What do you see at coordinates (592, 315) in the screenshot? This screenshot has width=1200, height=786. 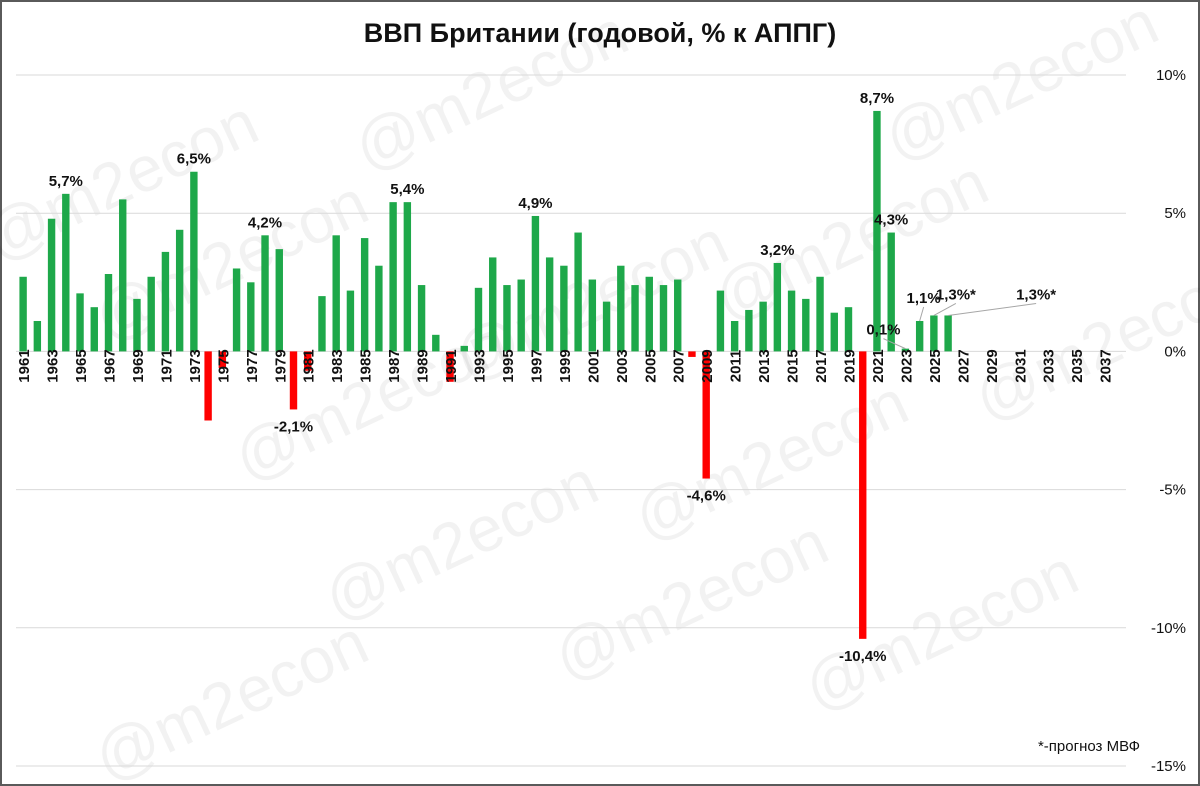 I see `bar-2001` at bounding box center [592, 315].